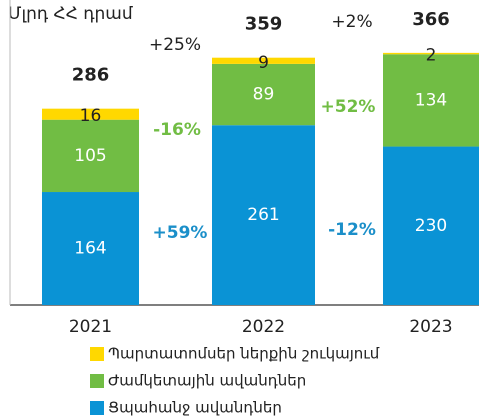 The image size is (479, 416). What do you see at coordinates (264, 24) in the screenshot?
I see `total-label: 359` at bounding box center [264, 24].